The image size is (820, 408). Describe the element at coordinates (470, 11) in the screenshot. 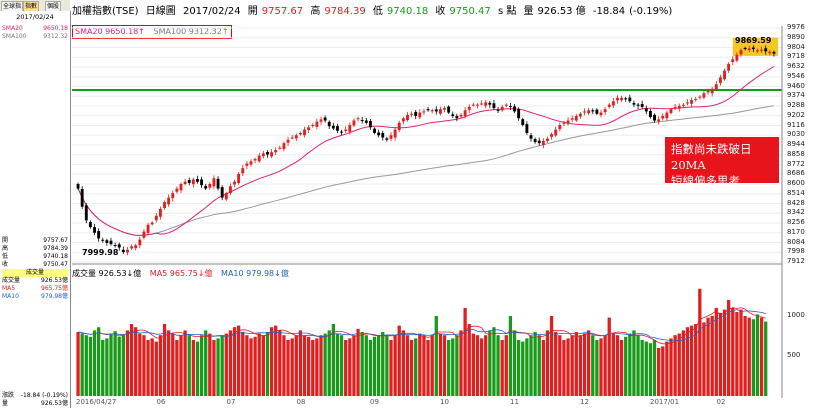

I see `close-value: 9750.47` at that location.